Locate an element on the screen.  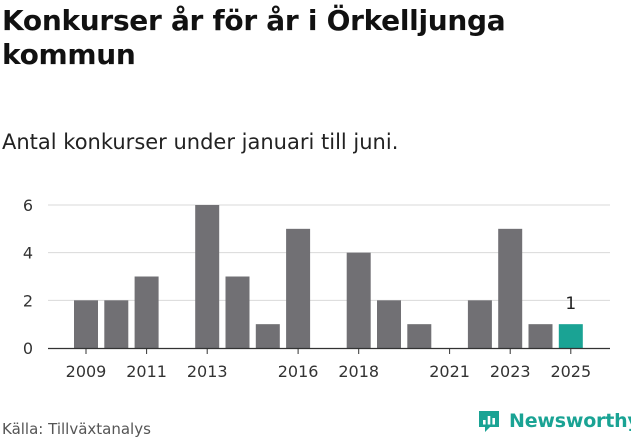
x-tick-label: 2011 is located at coordinates (146, 371).